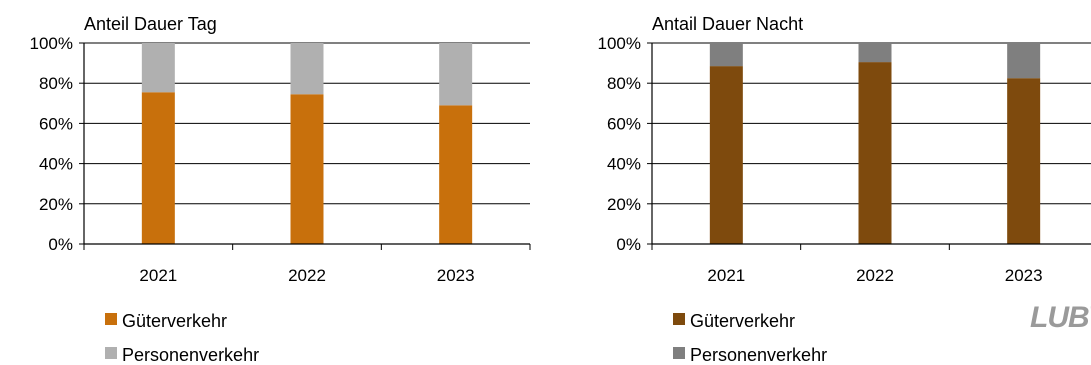 The height and width of the screenshot is (365, 1091). Describe the element at coordinates (1060, 317) in the screenshot. I see `lubw-logo: LUBW` at that location.